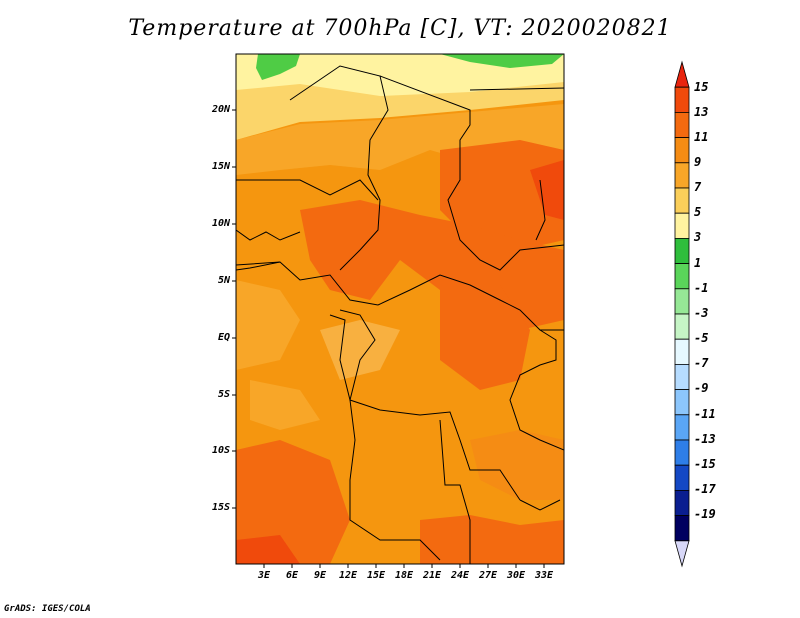  What do you see at coordinates (264, 575) in the screenshot?
I see `lon-label-3e: 3E` at bounding box center [264, 575].